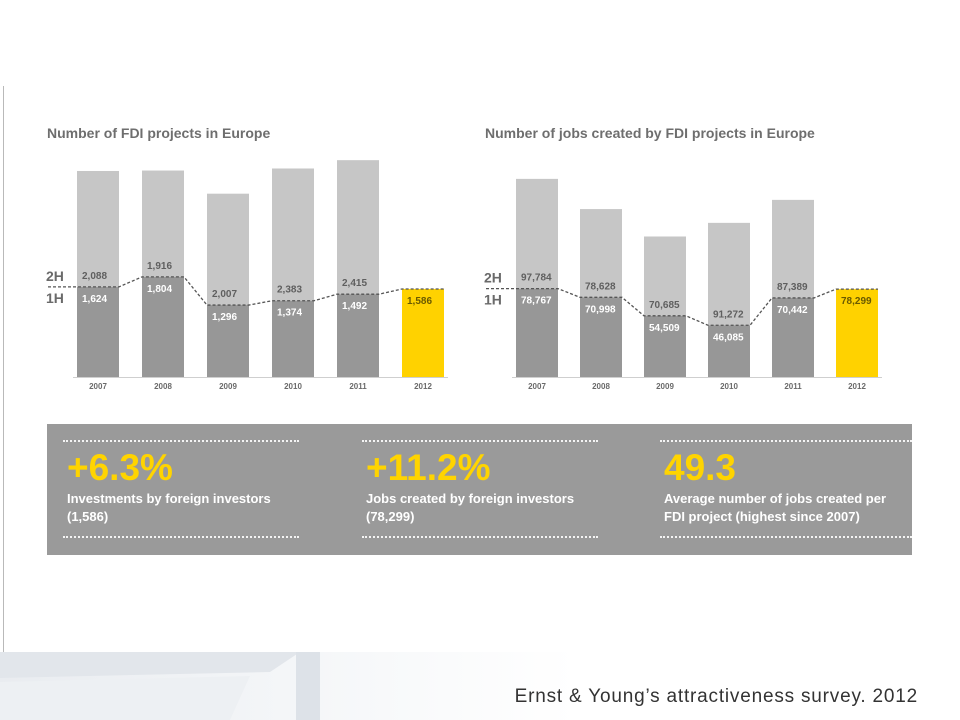 This screenshot has width=960, height=720. What do you see at coordinates (94, 276) in the screenshot?
I see `data-label-2h-2007: 2,088` at bounding box center [94, 276].